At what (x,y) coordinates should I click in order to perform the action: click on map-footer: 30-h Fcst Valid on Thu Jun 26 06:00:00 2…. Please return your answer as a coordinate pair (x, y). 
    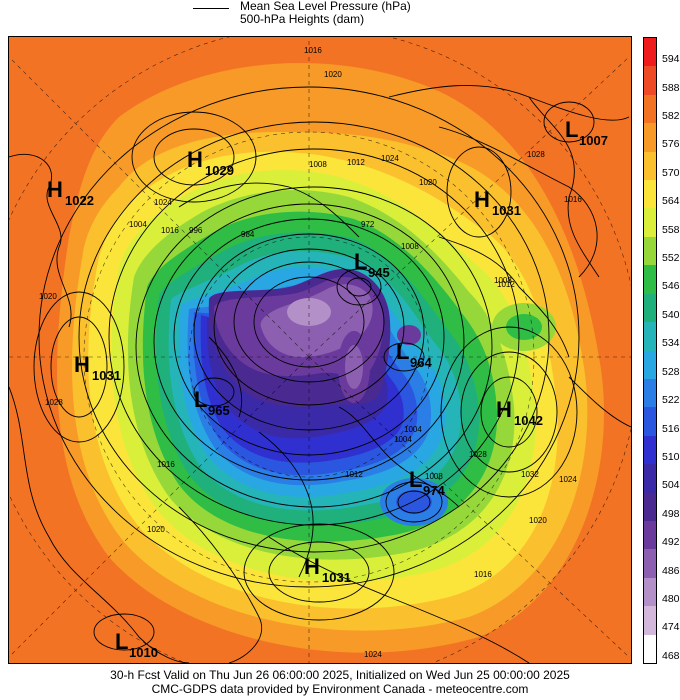
    Looking at the image, I should click on (340, 682).